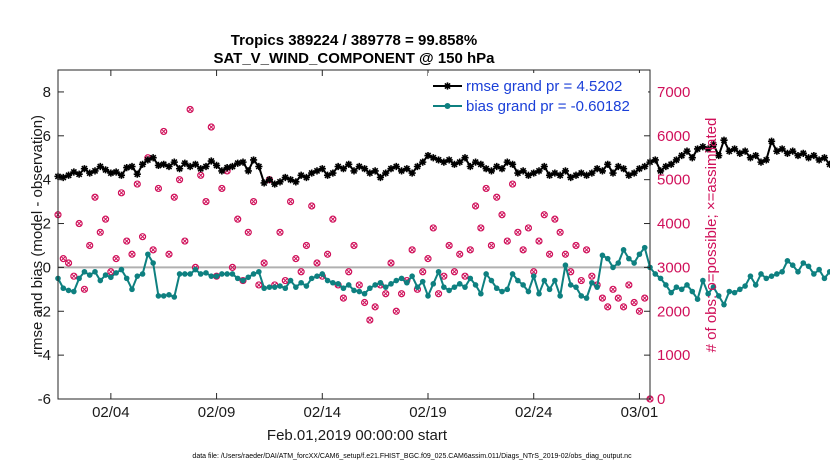 Image resolution: width=830 pixels, height=470 pixels. Describe the element at coordinates (534, 412) in the screenshot. I see `x-tick-label: 02/24` at that location.